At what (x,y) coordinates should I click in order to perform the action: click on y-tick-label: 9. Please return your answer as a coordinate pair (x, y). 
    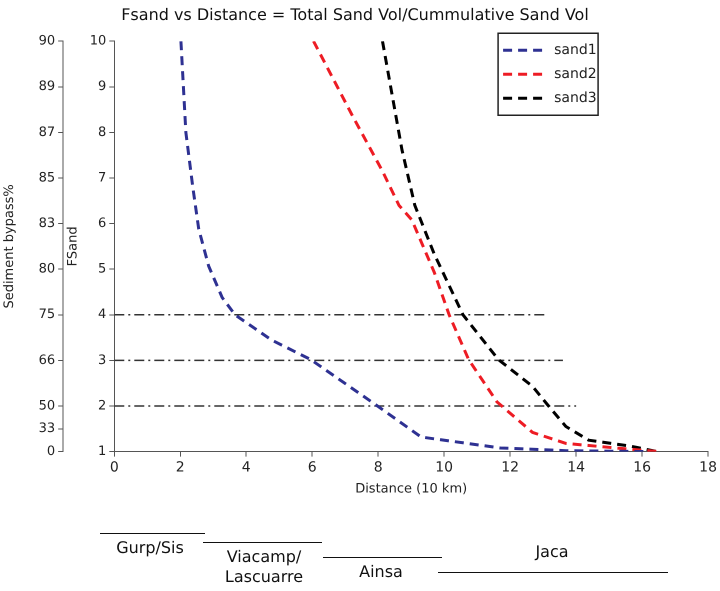
    Looking at the image, I should click on (102, 86).